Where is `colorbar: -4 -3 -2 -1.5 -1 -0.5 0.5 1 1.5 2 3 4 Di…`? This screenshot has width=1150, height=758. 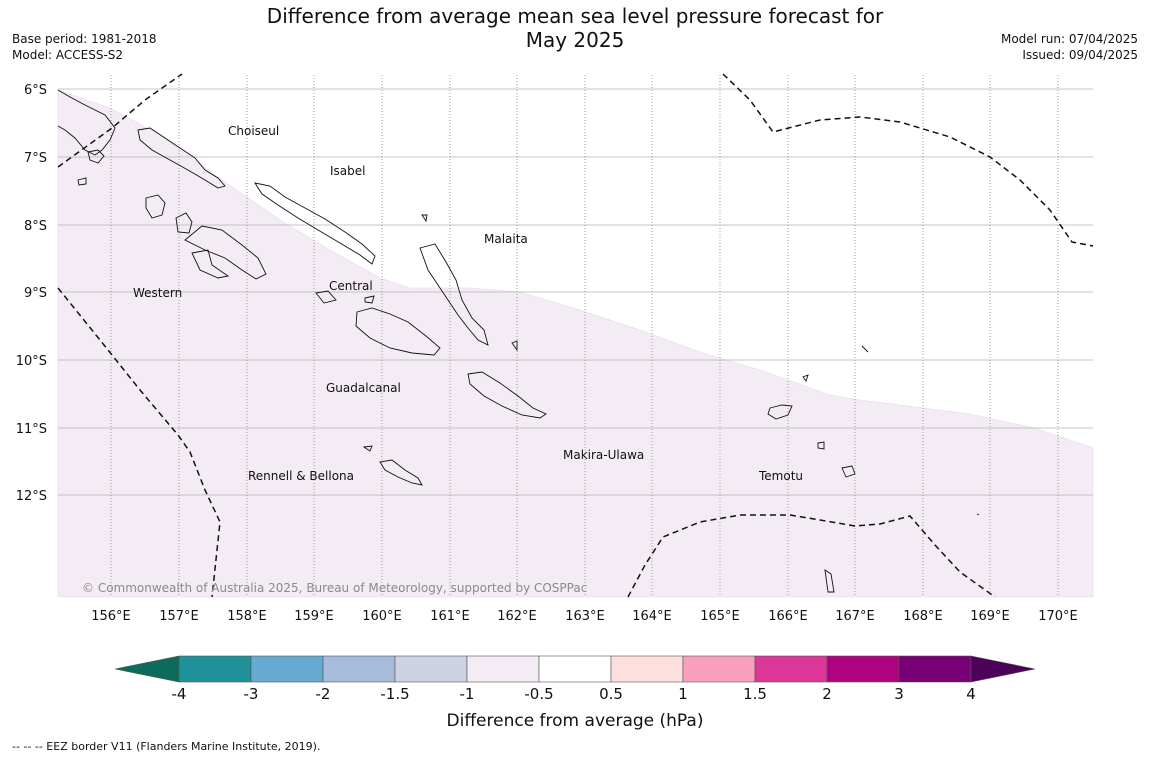
colorbar: -4 -3 -2 -1.5 -1 -0.5 0.5 1 1.5 2 3 4 Di… is located at coordinates (575, 693).